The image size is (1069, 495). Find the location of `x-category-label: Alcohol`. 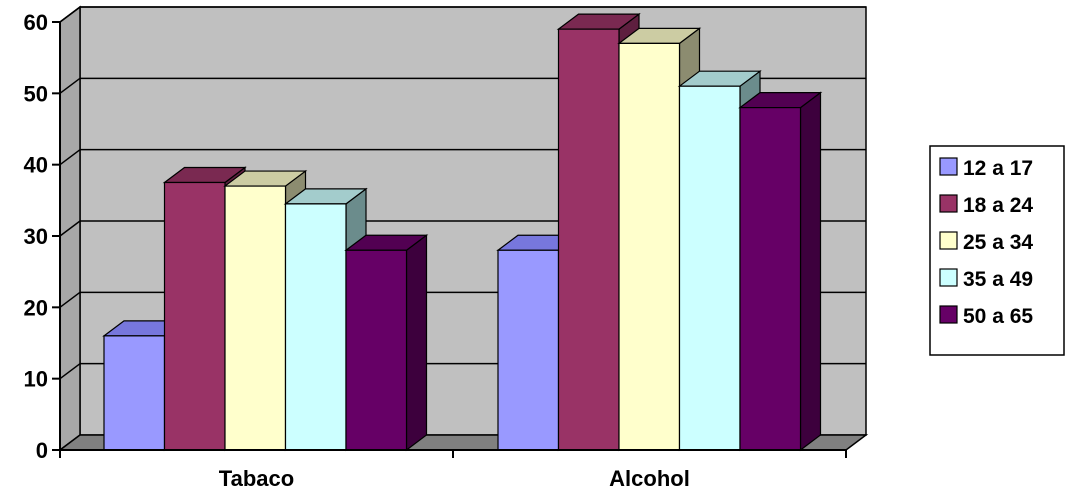

x-category-label: Alcohol is located at coordinates (649, 478).